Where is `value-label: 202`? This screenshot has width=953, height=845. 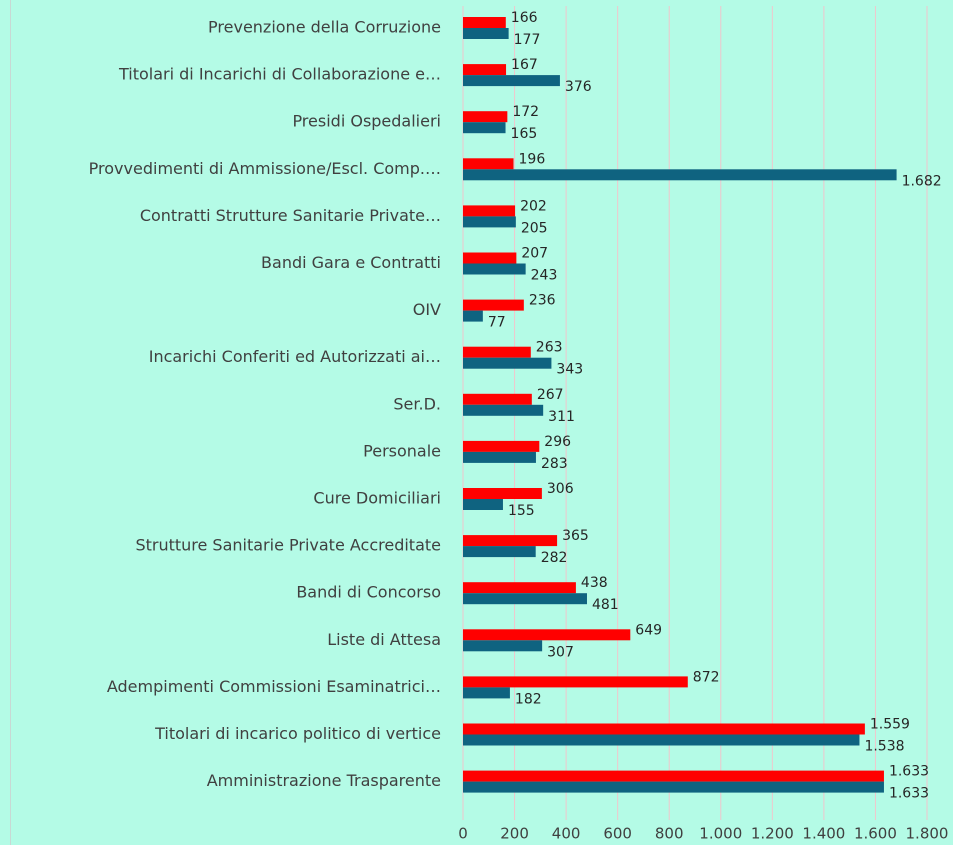 value-label: 202 is located at coordinates (533, 206).